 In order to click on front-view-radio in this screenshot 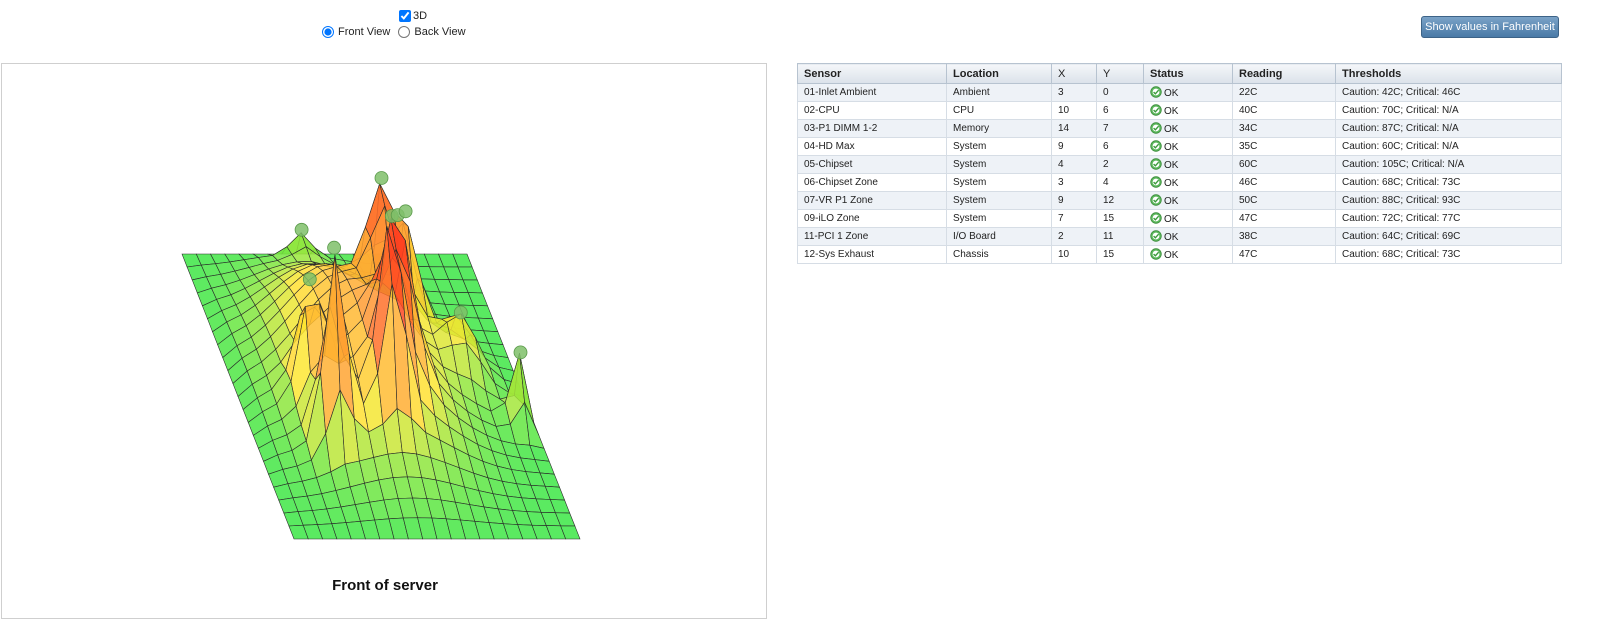, I will do `click(328, 32)`.